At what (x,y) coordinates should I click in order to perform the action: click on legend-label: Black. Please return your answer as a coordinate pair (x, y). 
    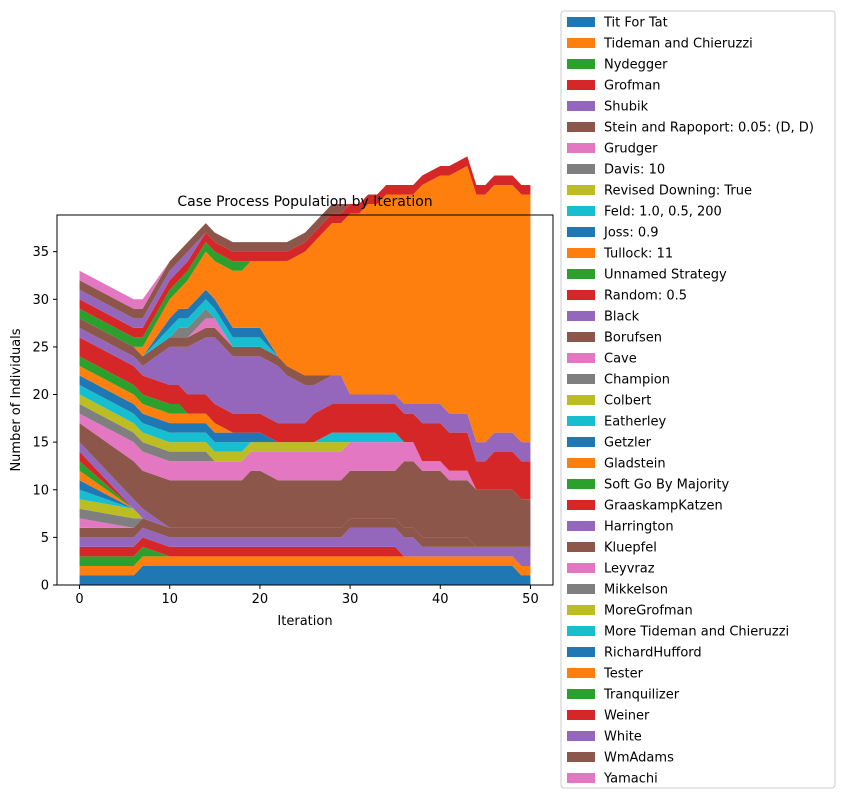
    Looking at the image, I should click on (622, 317).